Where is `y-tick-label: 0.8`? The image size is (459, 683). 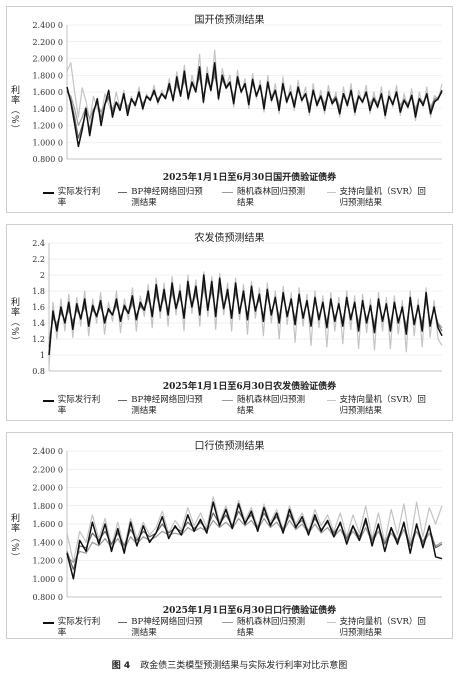
y-tick-label: 0.8 is located at coordinates (38, 371).